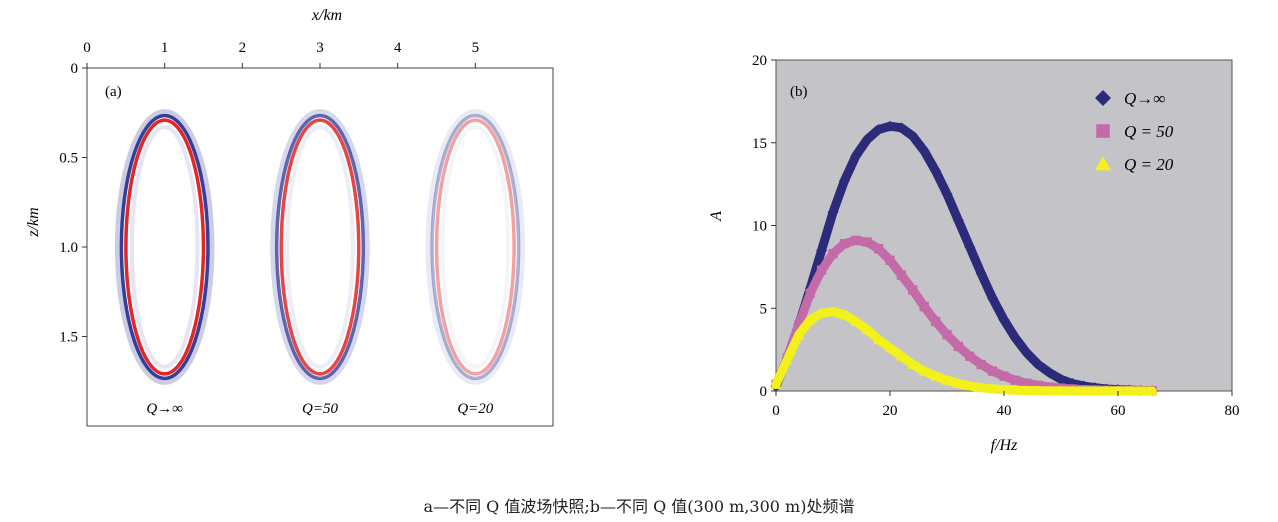 Image resolution: width=1278 pixels, height=522 pixels. Describe the element at coordinates (1149, 131) in the screenshot. I see `legend-label: Q = 50` at that location.